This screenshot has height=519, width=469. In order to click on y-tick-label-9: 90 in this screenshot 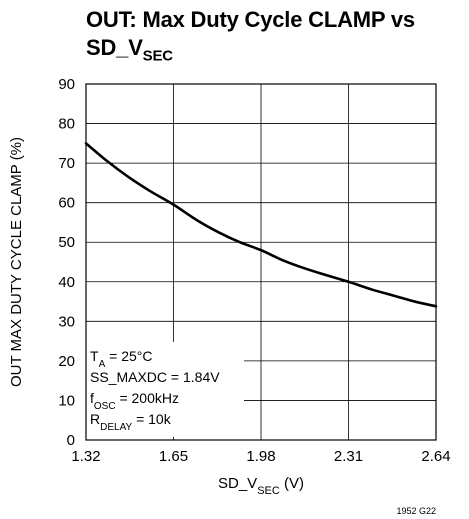, I will do `click(66, 84)`.